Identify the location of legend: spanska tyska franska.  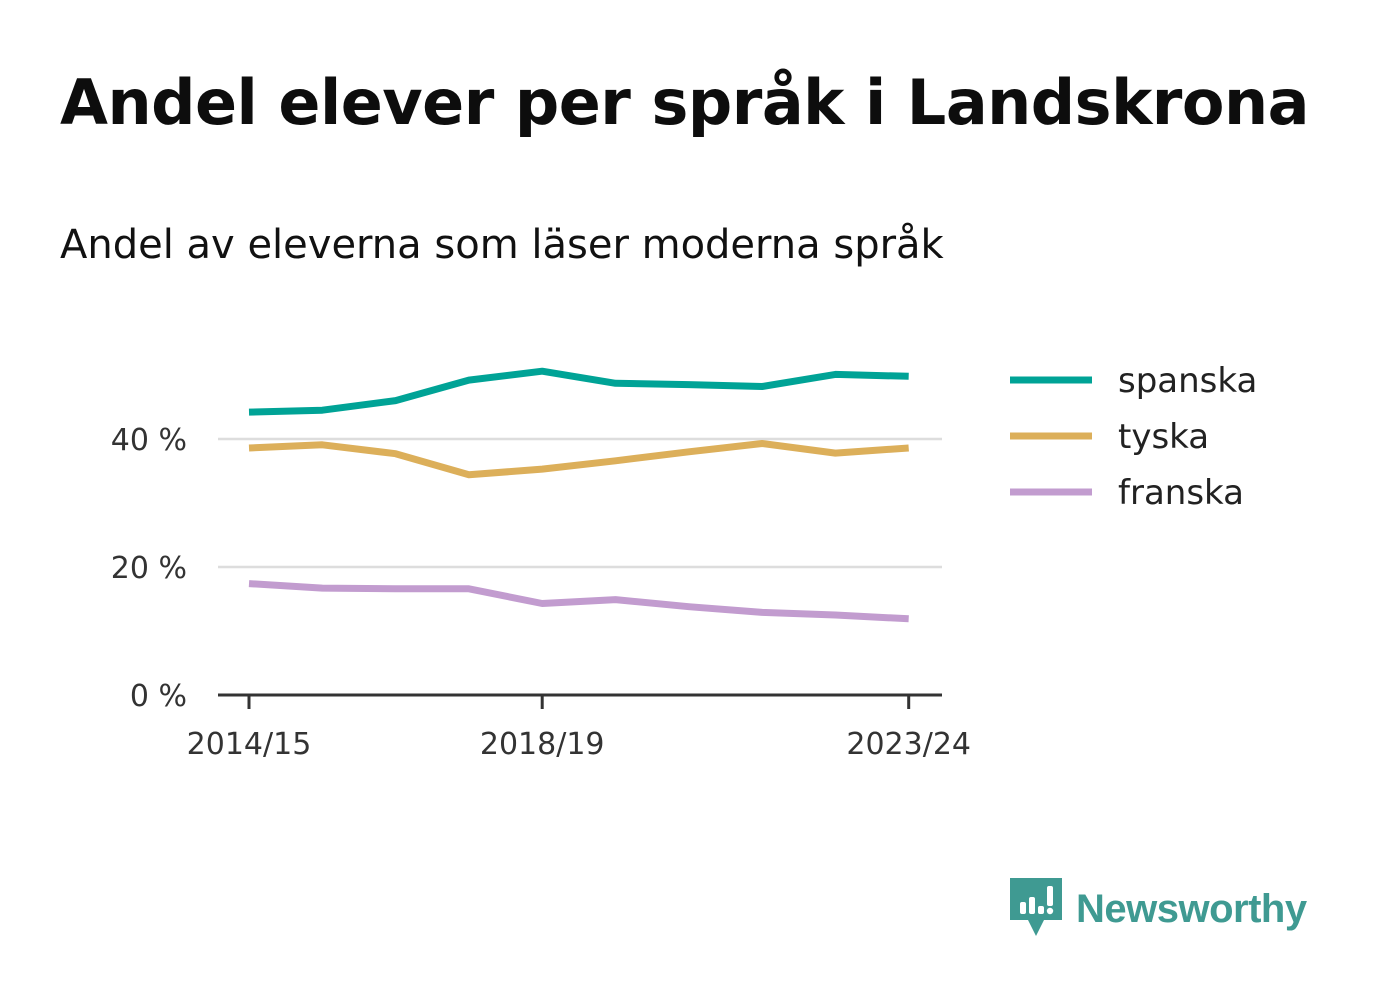
(1133, 437).